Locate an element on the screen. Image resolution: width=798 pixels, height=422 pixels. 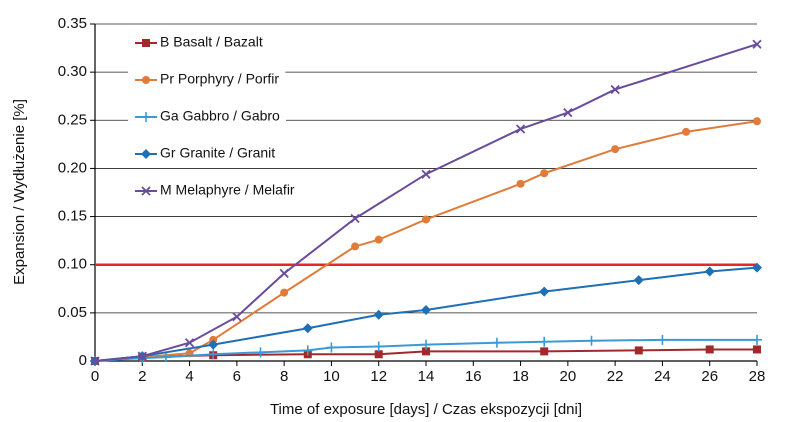
x-tick-label: 6 is located at coordinates (237, 376).